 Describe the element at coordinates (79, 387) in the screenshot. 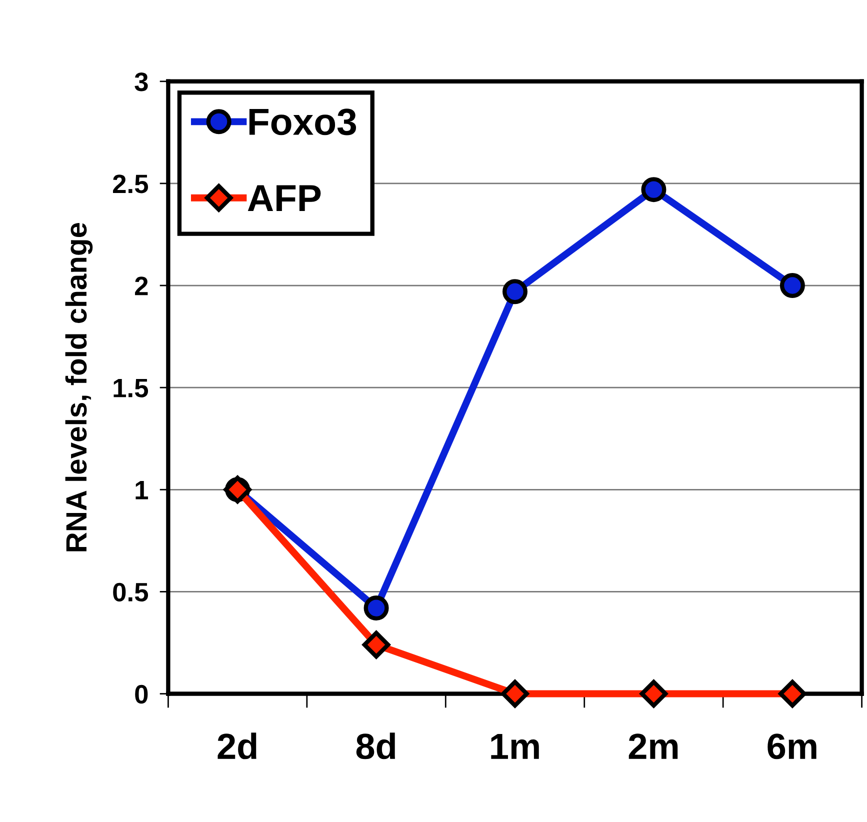

I see `y-axis-title: RNA levels, fold change` at that location.